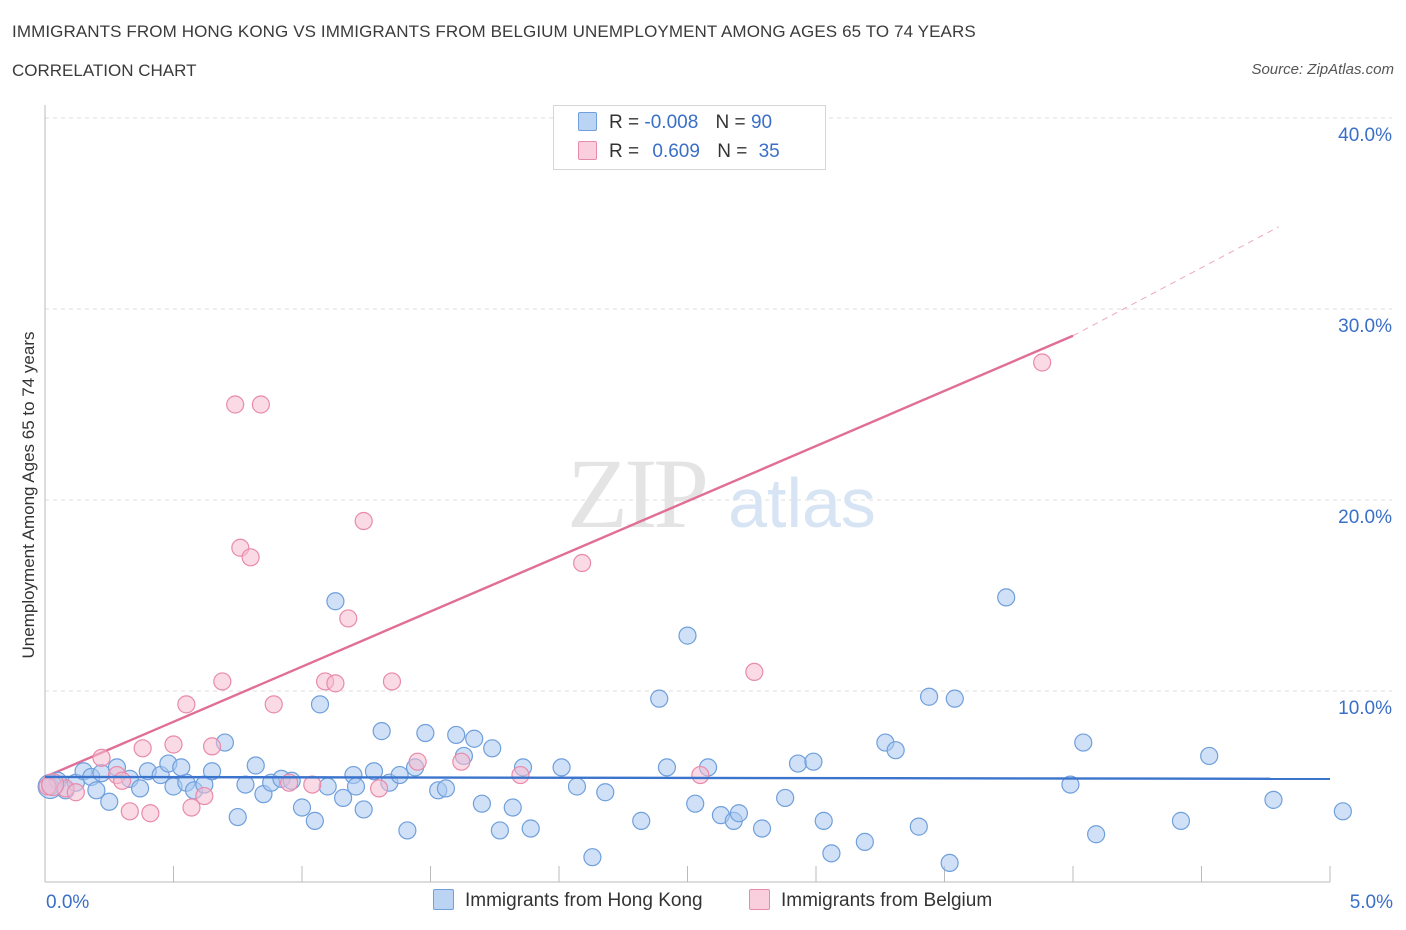  What do you see at coordinates (636, 493) in the screenshot?
I see `watermark-zip: ZIP` at bounding box center [636, 493].